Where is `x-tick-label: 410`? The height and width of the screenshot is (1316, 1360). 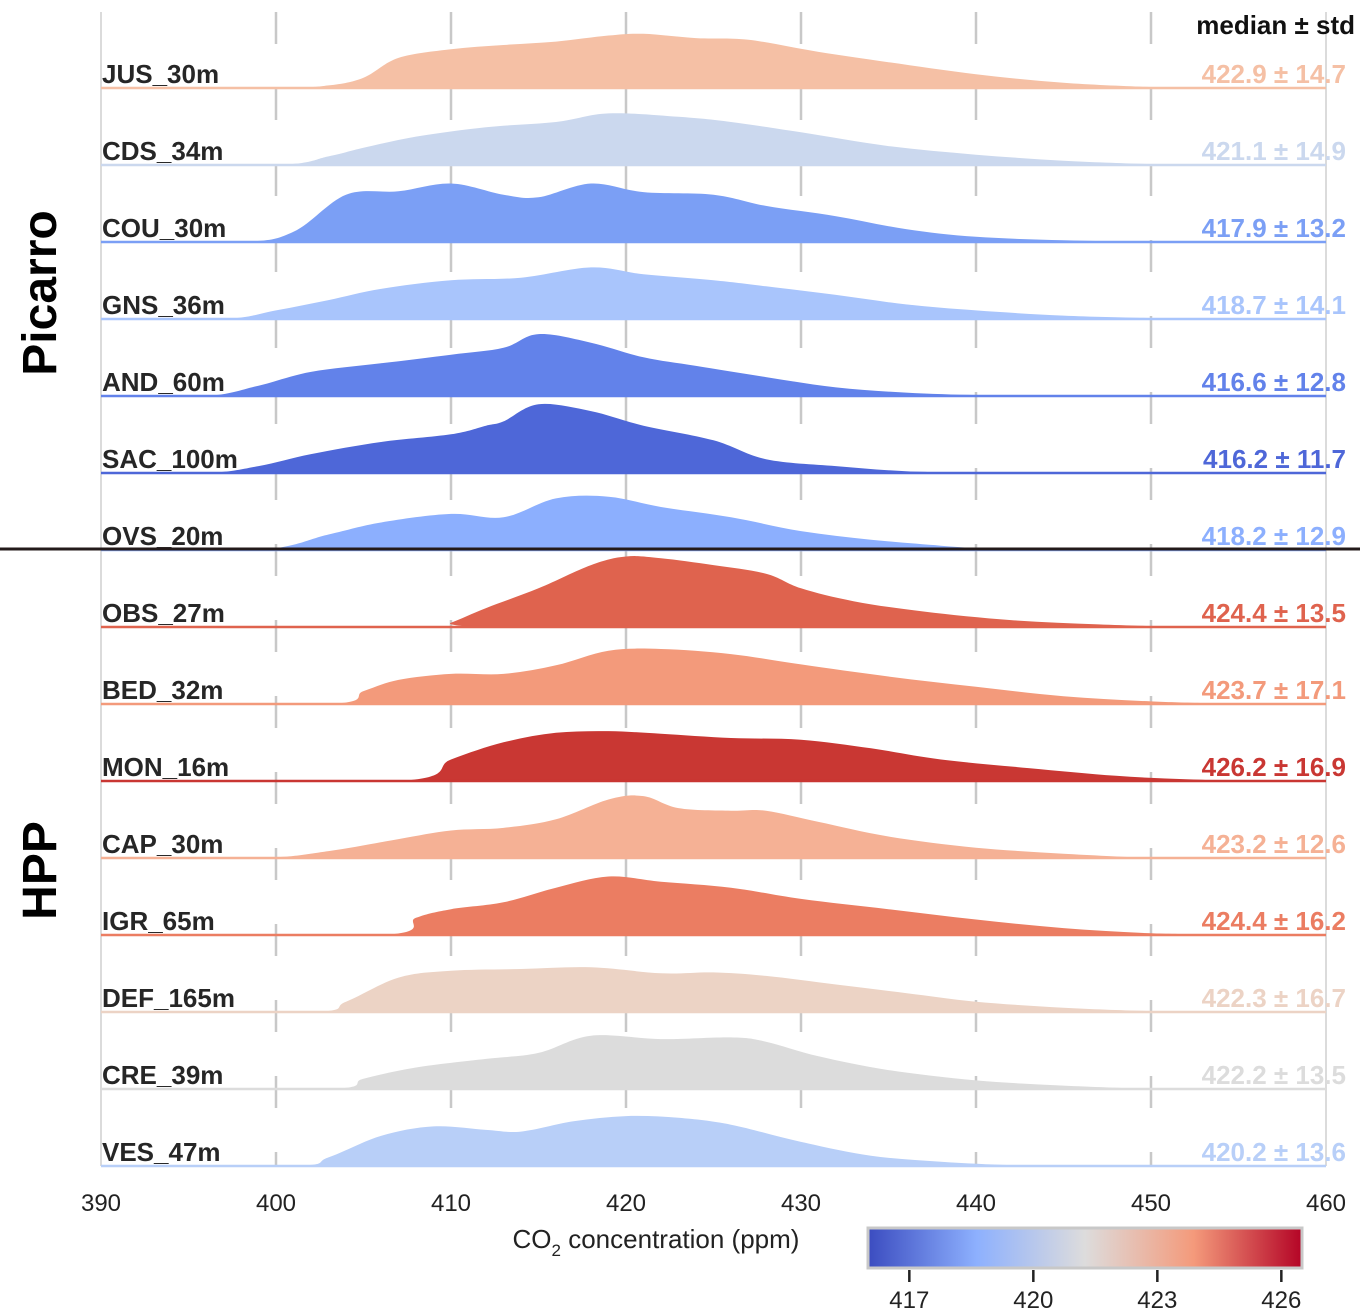 x-tick-label: 410 is located at coordinates (451, 1203).